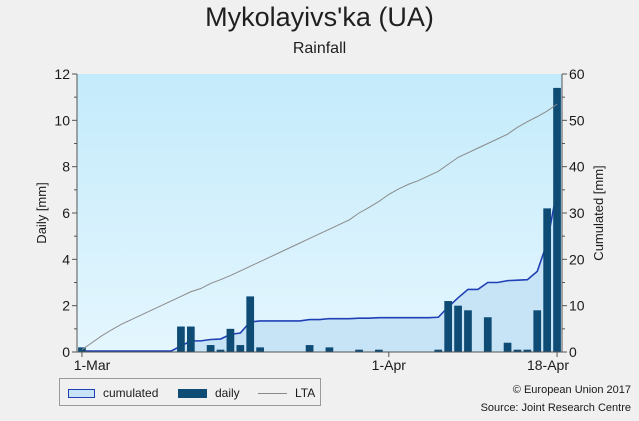 Image resolution: width=639 pixels, height=421 pixels. I want to click on y-tick-label-right: 0, so click(573, 352).